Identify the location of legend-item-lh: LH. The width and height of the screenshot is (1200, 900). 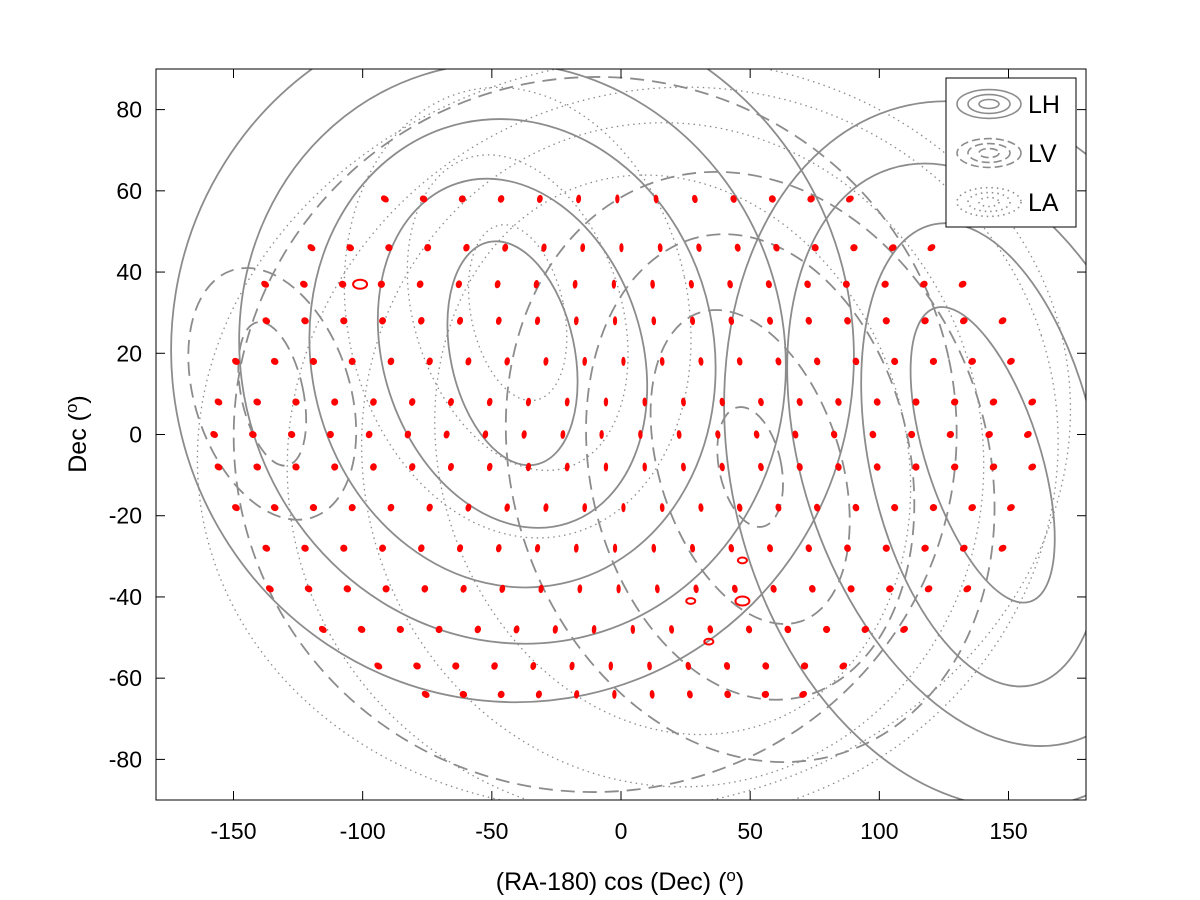
(1008, 104).